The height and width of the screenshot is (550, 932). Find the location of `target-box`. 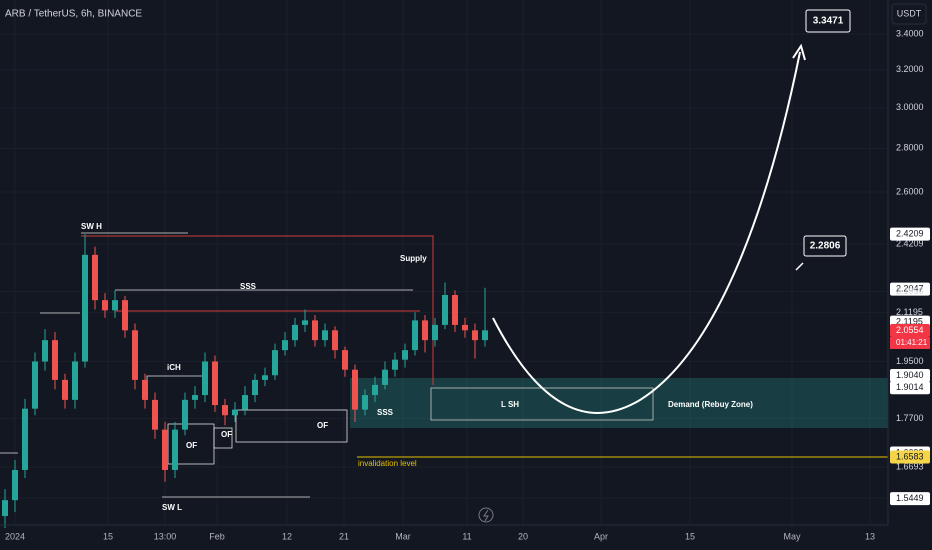

target-box is located at coordinates (828, 21).